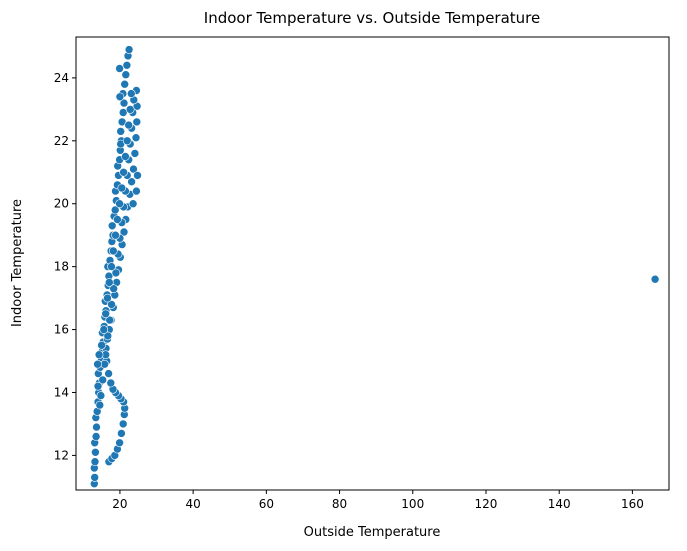 Image resolution: width=687 pixels, height=551 pixels. I want to click on x-tick-label: 80, so click(339, 504).